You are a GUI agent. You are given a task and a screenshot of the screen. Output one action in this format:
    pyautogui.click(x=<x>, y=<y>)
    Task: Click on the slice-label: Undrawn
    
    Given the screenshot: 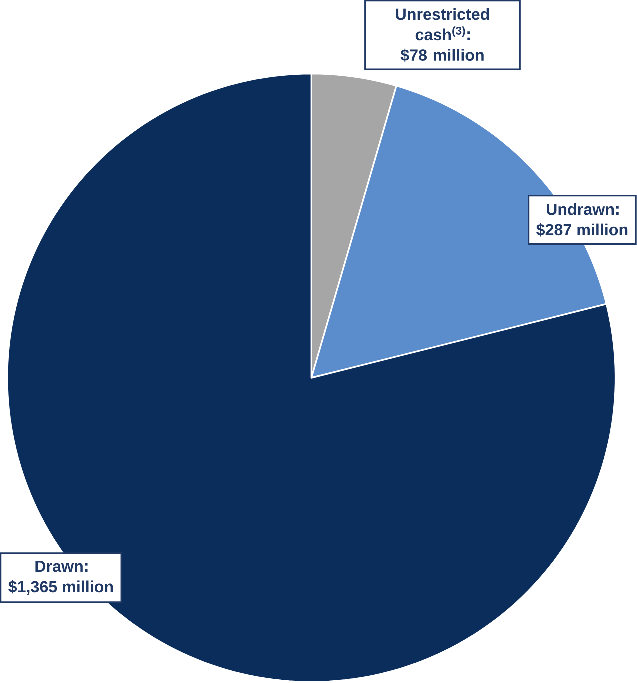 What is the action you would take?
    pyautogui.click(x=580, y=209)
    